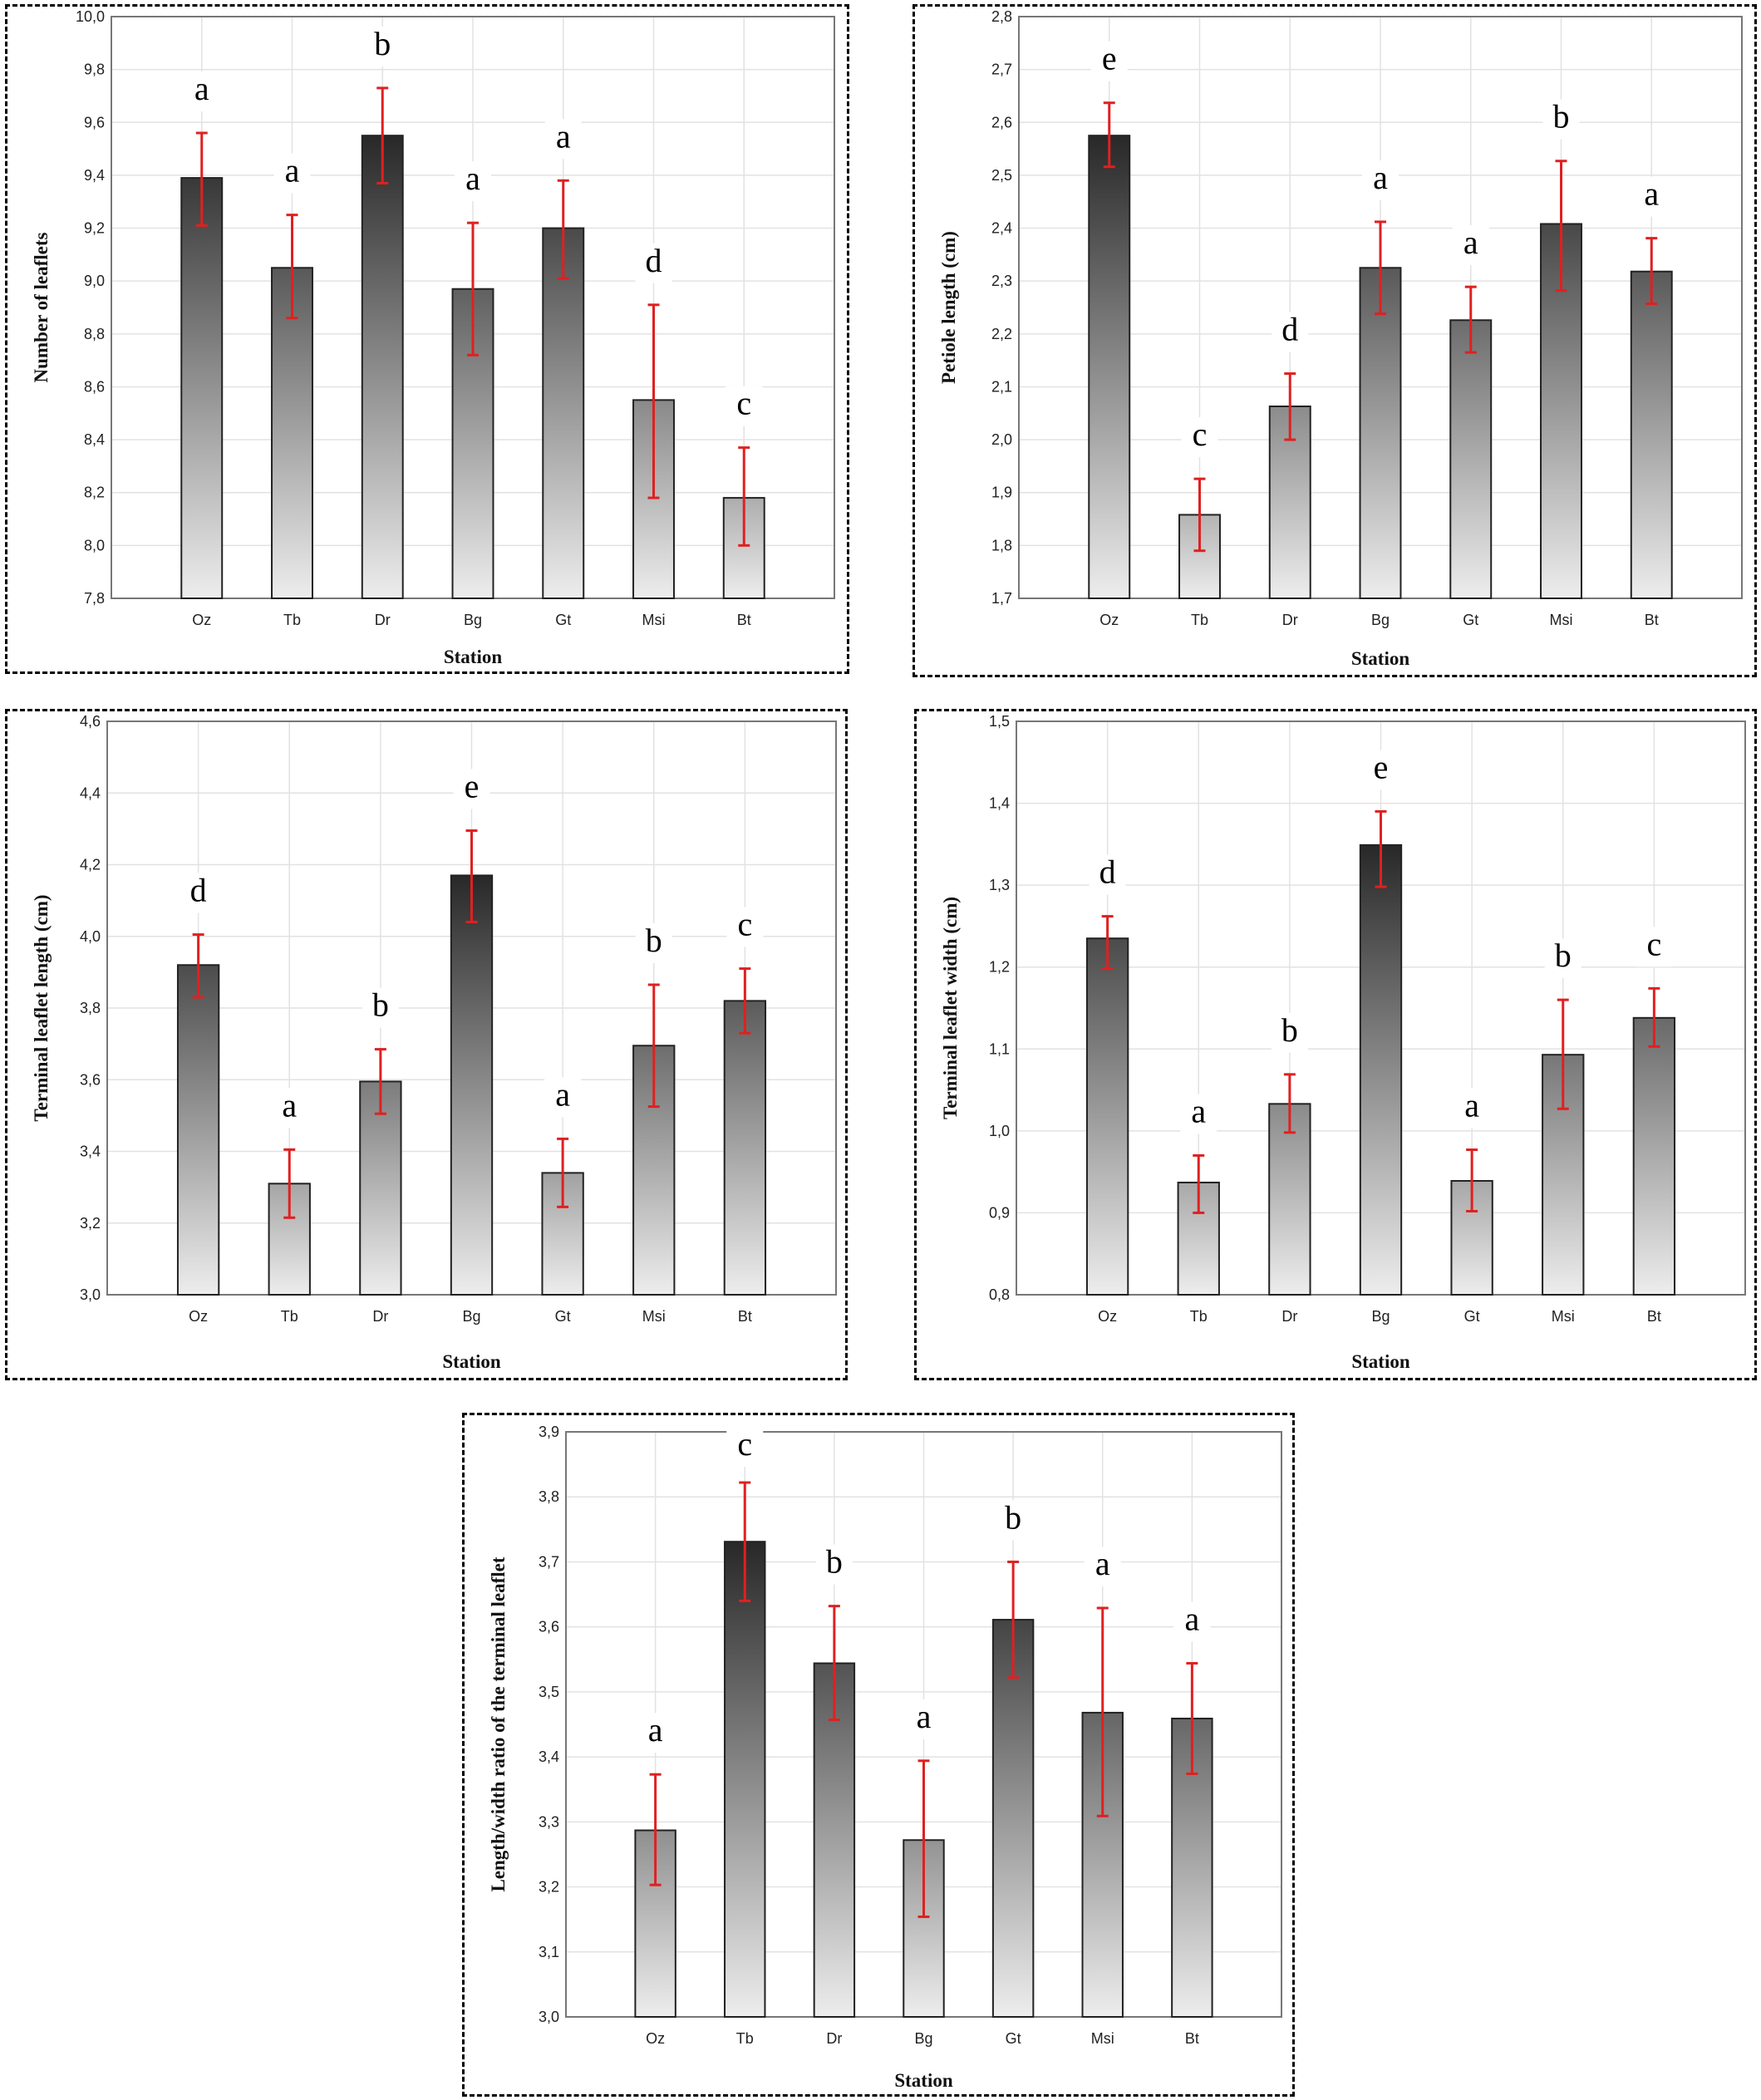  Describe the element at coordinates (1001, 281) in the screenshot. I see `y-tick-label: 2,3` at that location.